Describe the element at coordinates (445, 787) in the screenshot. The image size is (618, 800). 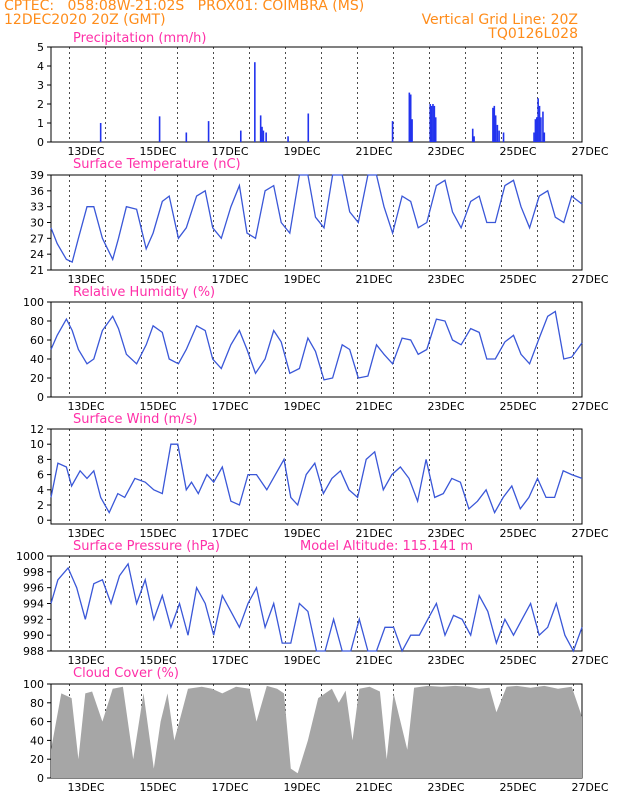
I see `cloud-xtick-label: 23DEC` at that location.